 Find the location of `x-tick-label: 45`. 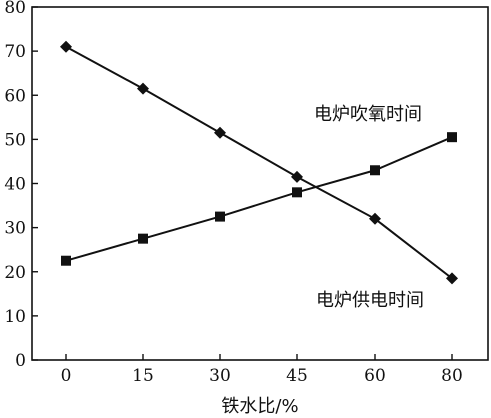

x-tick-label: 45 is located at coordinates (297, 376).